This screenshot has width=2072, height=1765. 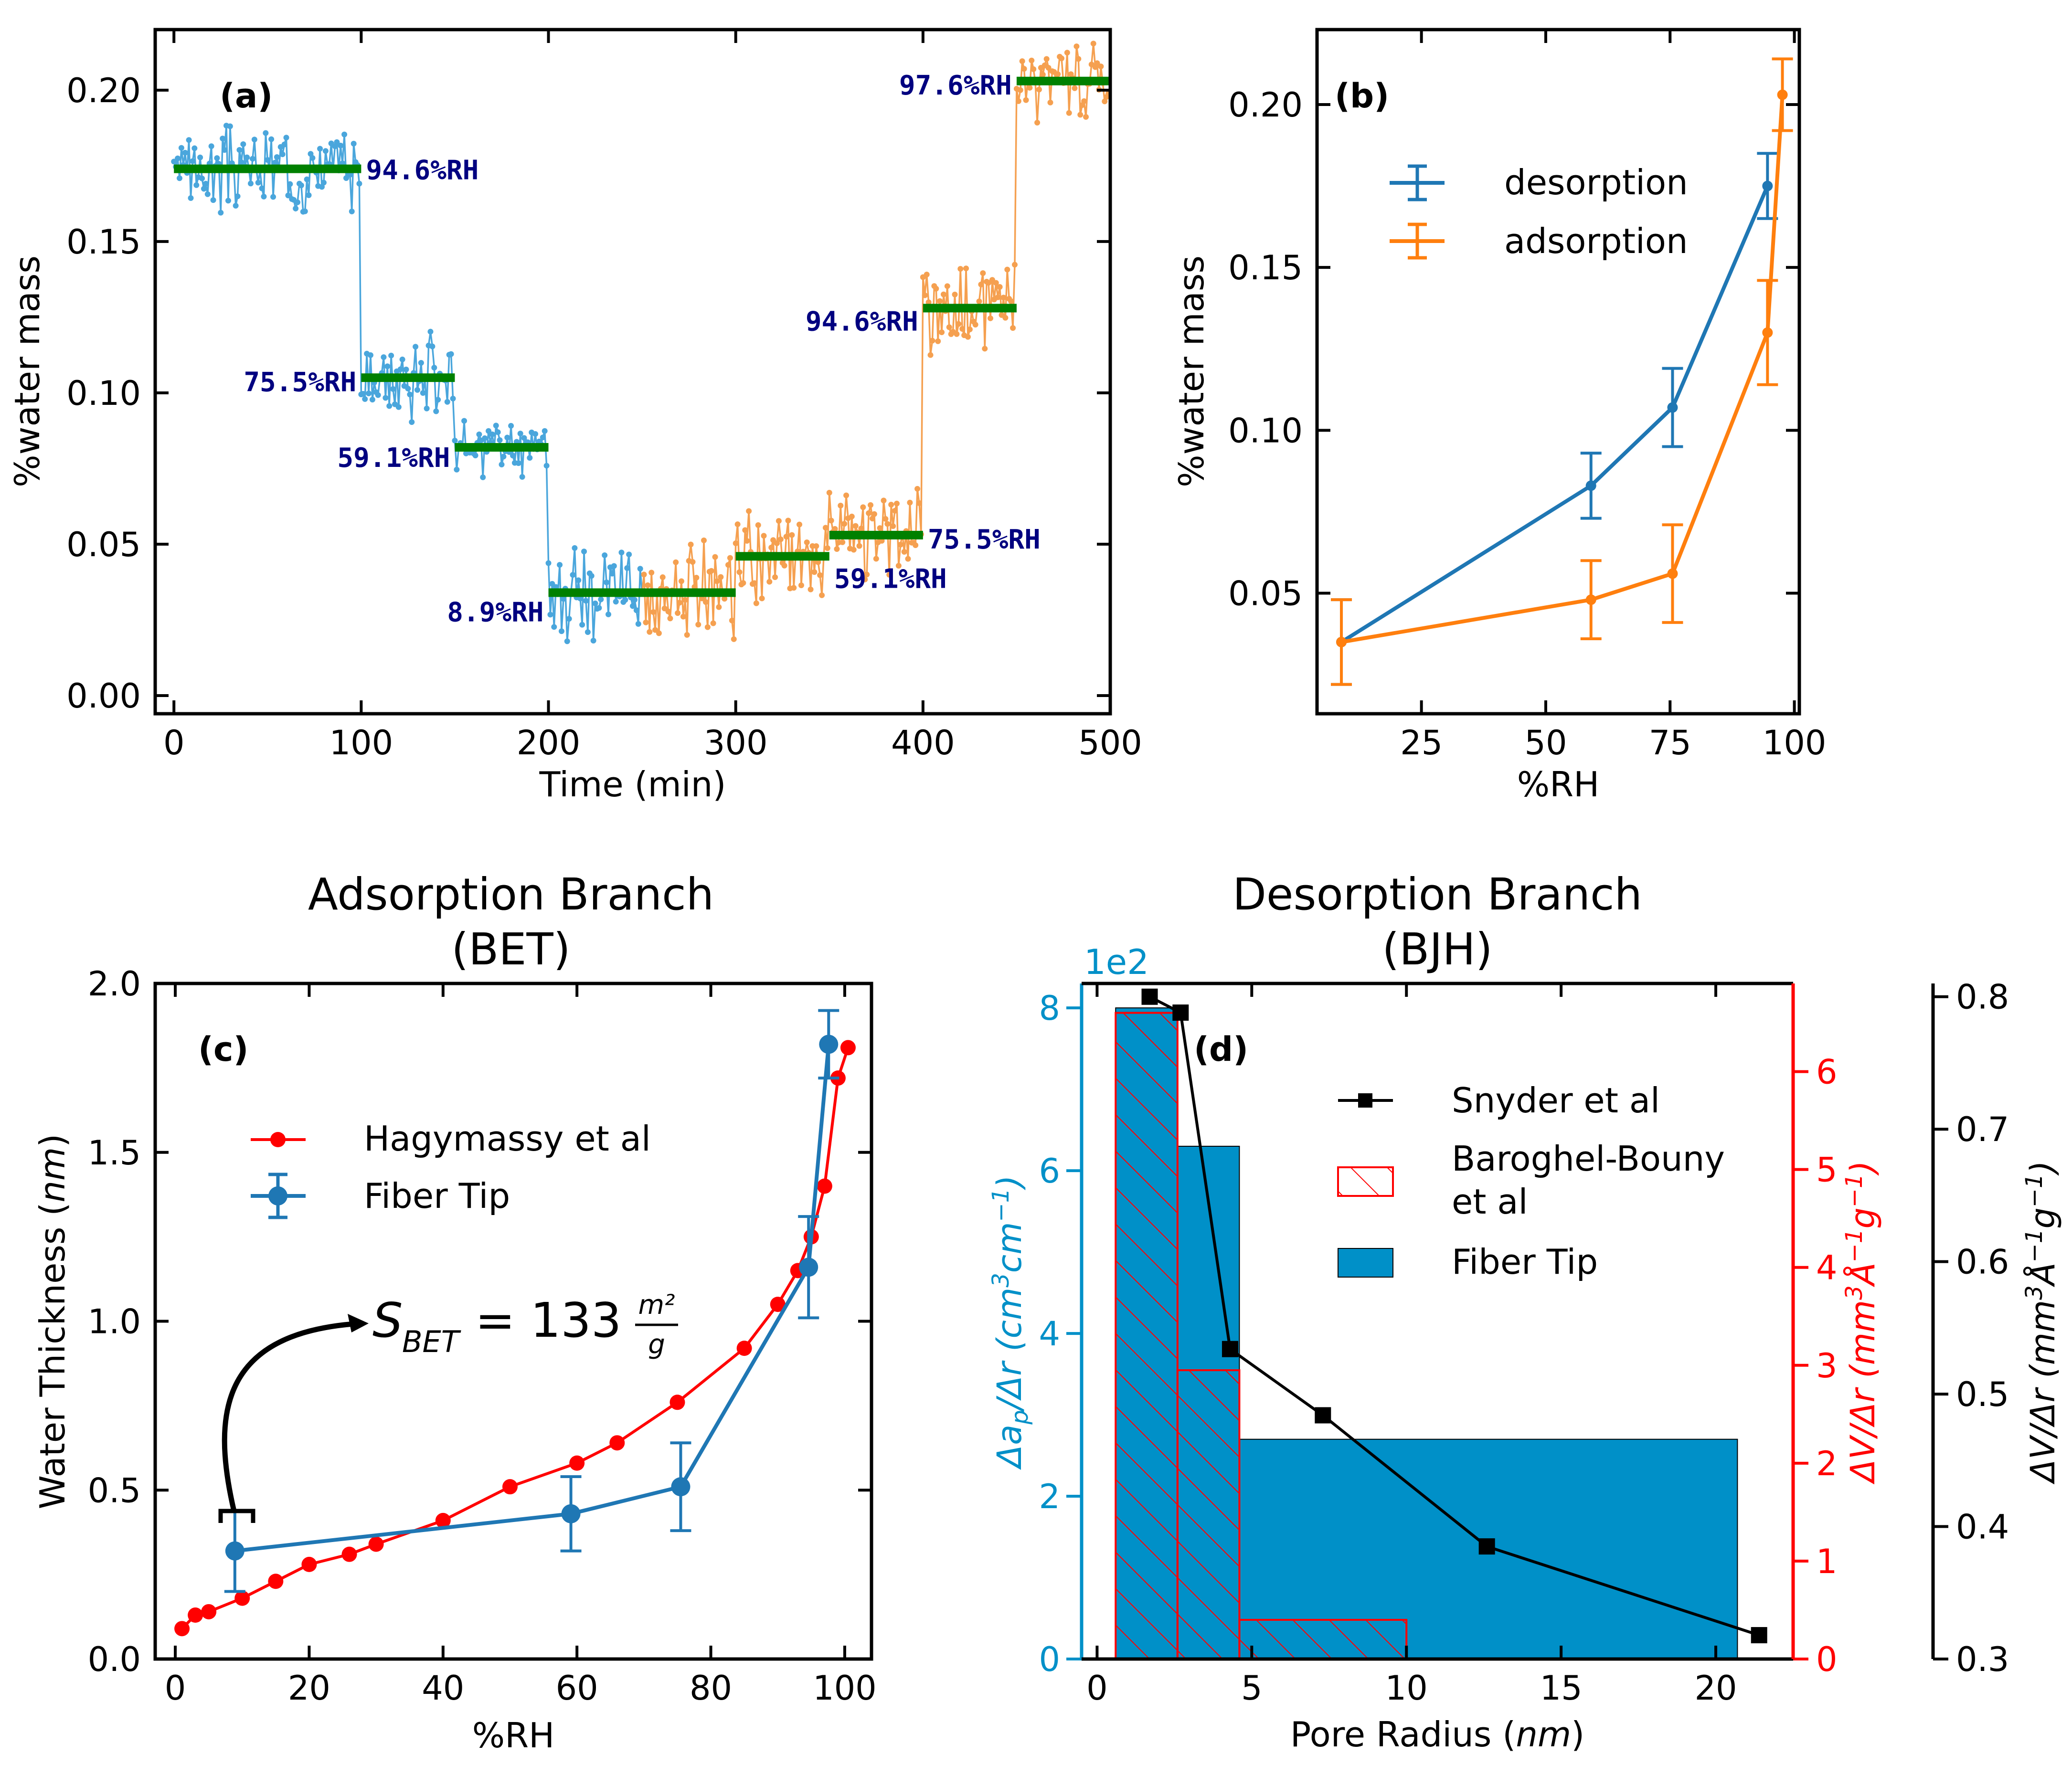 I want to click on panel-a-xlabel: Time (min), so click(x=632, y=784).